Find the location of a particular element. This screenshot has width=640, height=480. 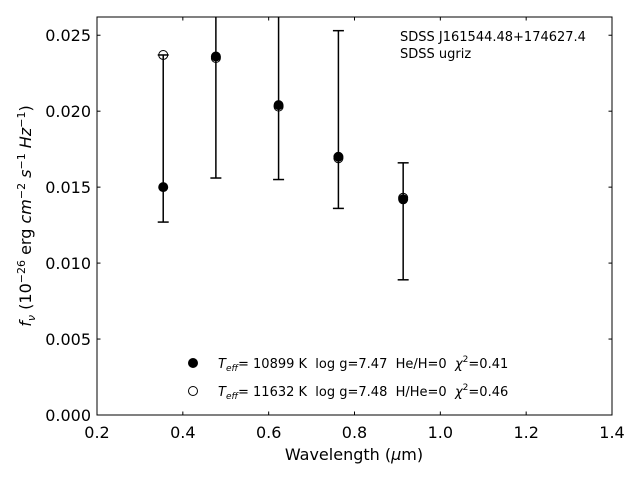

x-tick-label: 1.0 is located at coordinates (440, 432).